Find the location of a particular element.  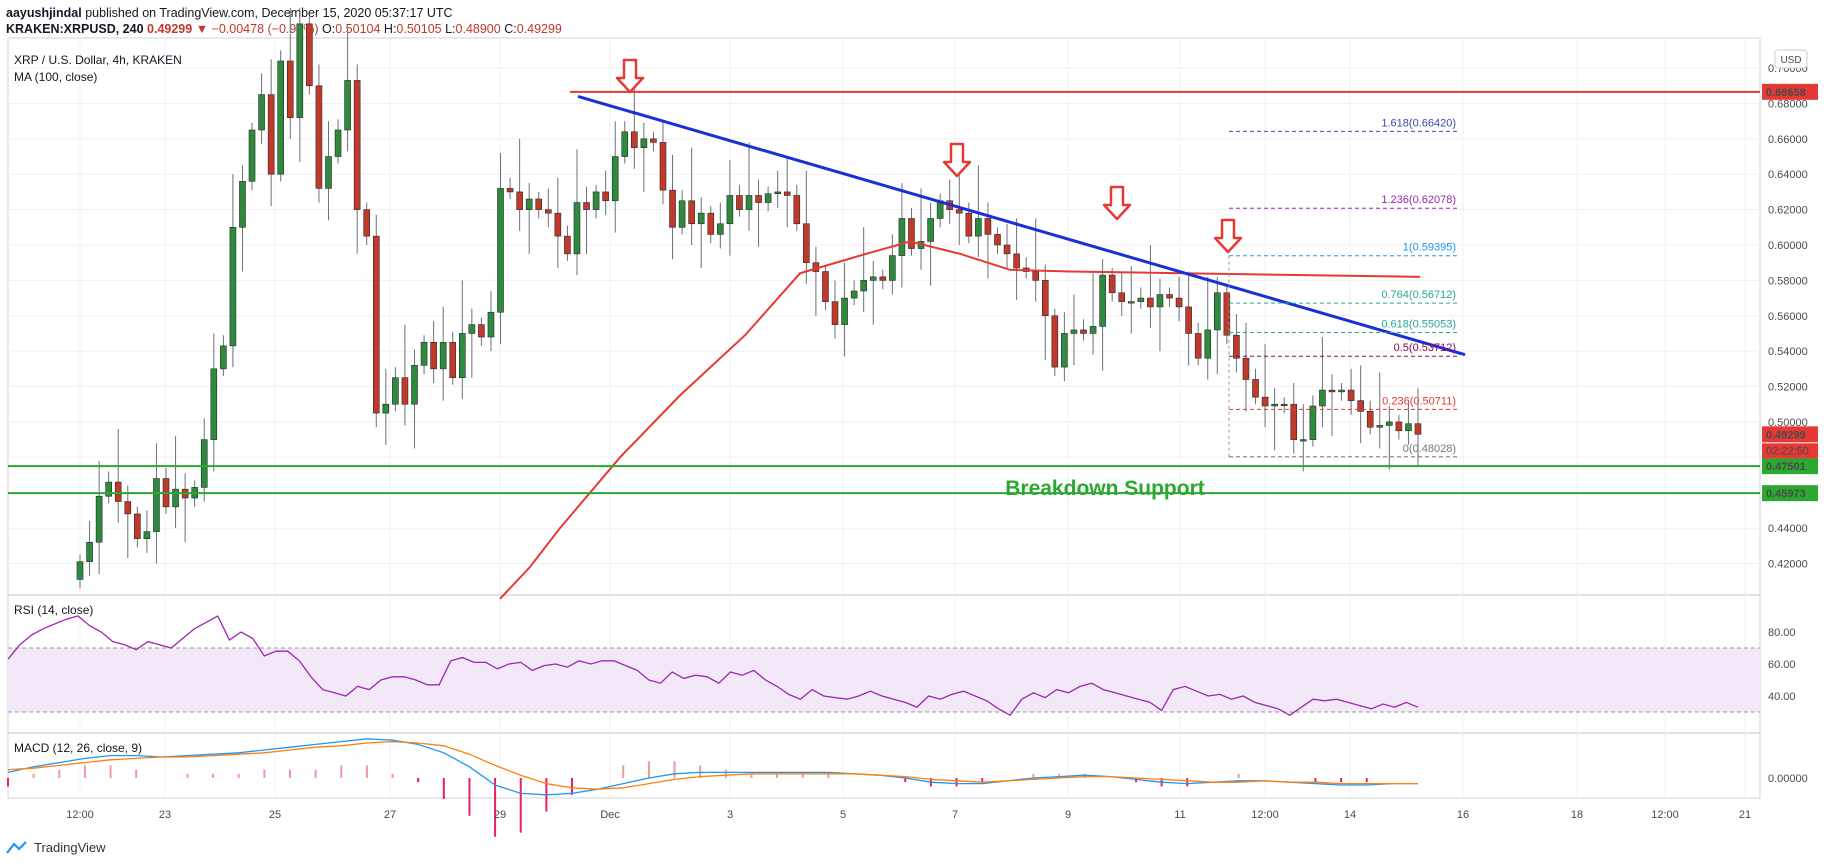

signal-line is located at coordinates (712, 765).